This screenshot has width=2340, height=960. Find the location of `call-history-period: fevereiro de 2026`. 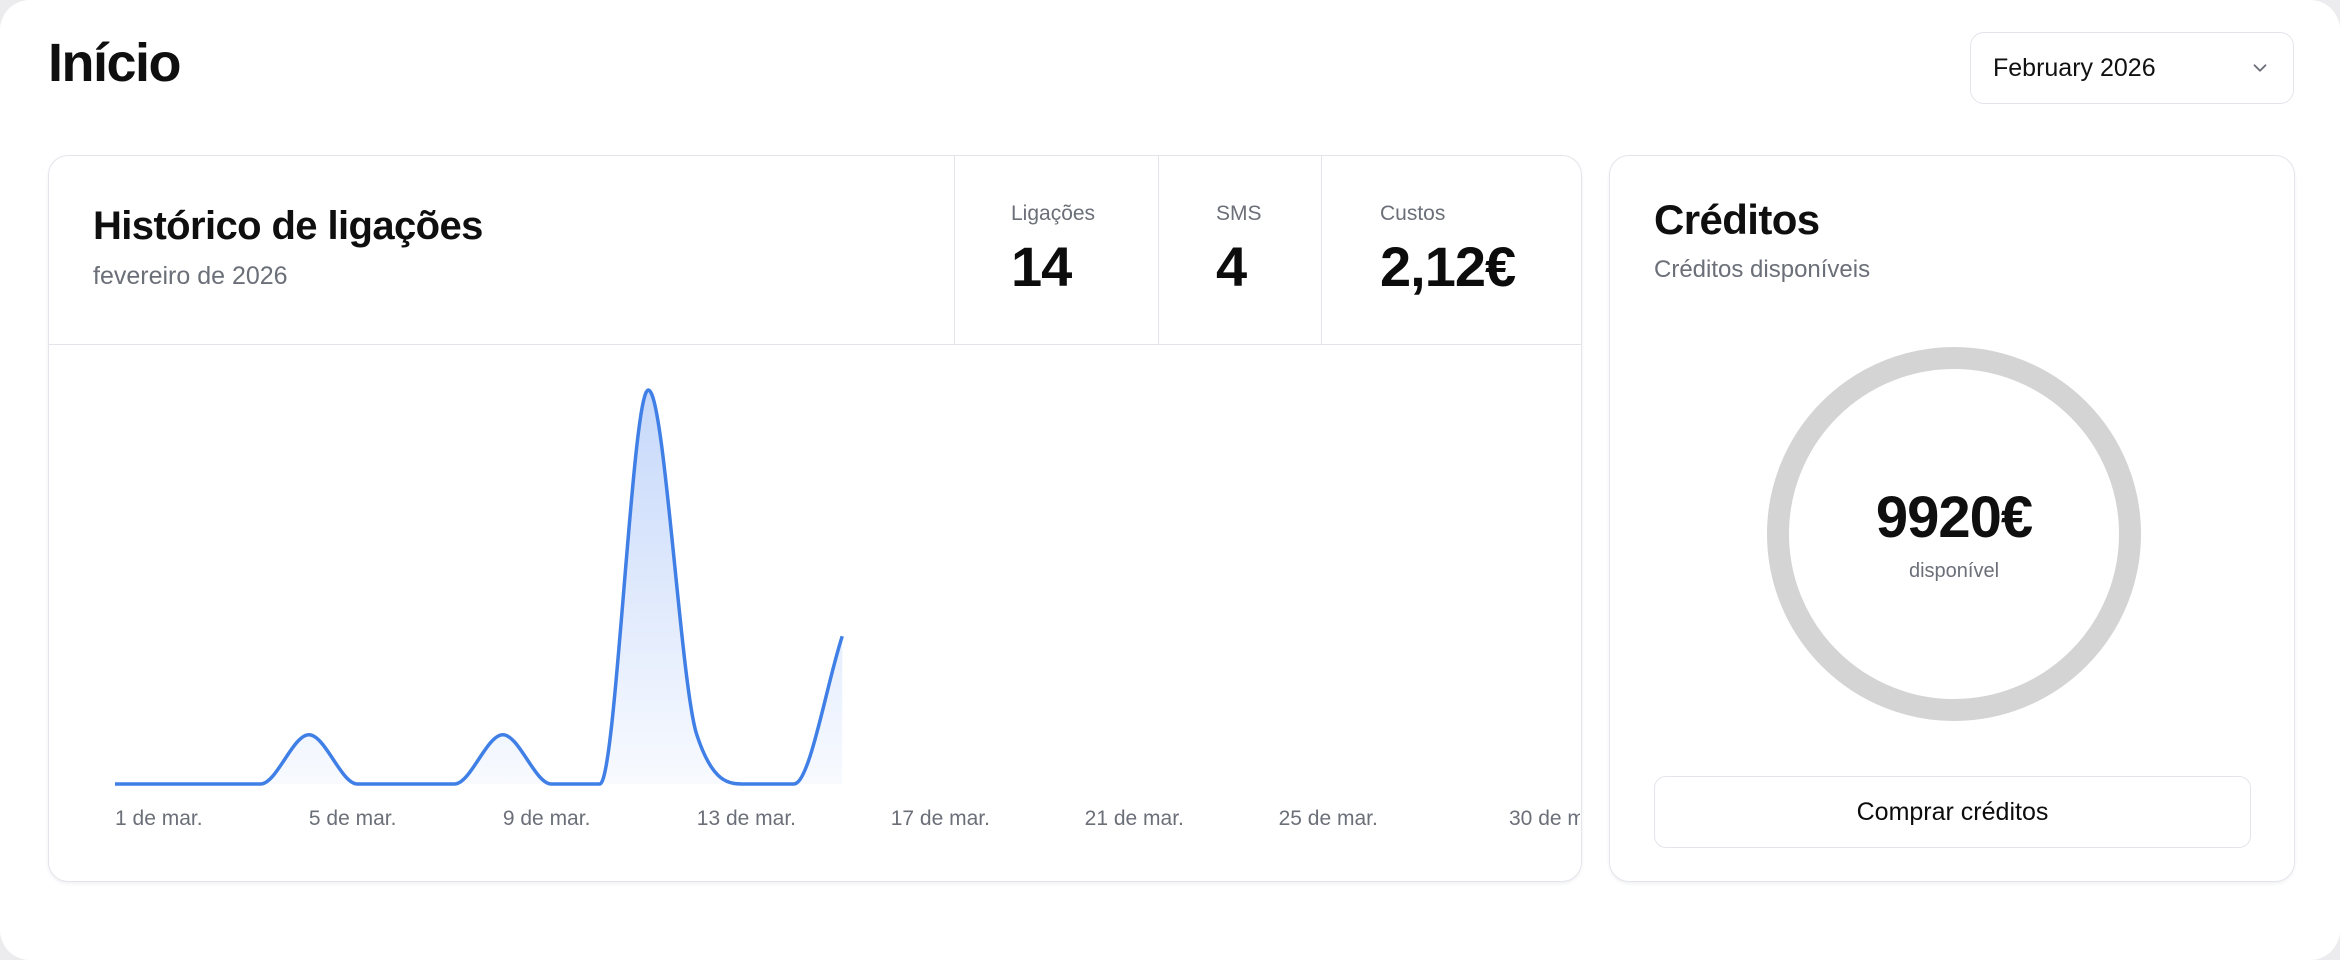

call-history-period: fevereiro de 2026 is located at coordinates (190, 276).